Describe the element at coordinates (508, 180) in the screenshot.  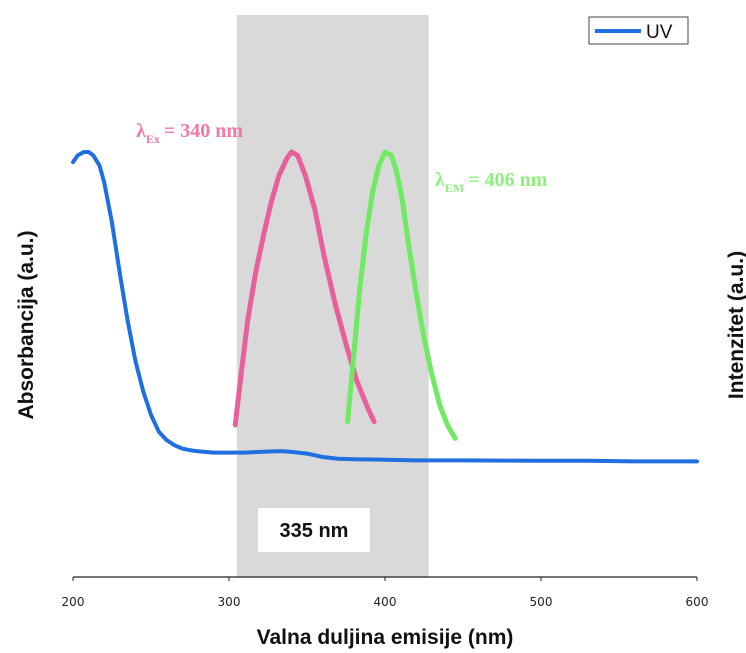
I see `annotation-emission-value: = 406 nm` at that location.